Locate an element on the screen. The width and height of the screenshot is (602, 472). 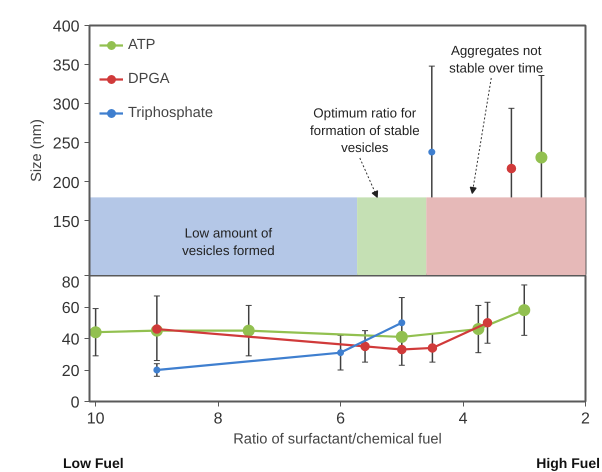
text: High Fuel is located at coordinates (568, 463).